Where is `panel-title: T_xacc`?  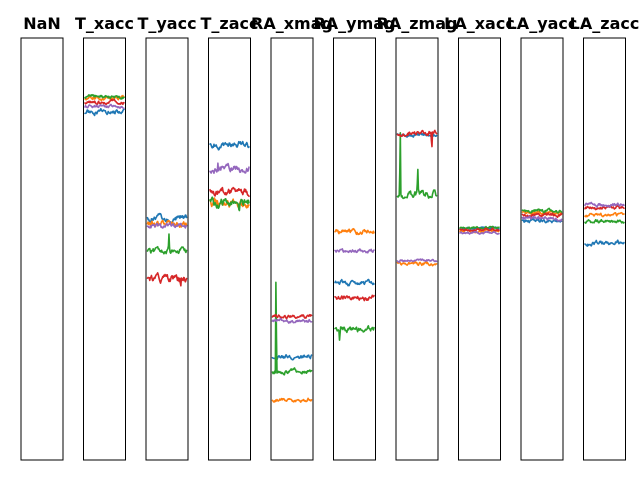
panel-title: T_xacc is located at coordinates (104, 23).